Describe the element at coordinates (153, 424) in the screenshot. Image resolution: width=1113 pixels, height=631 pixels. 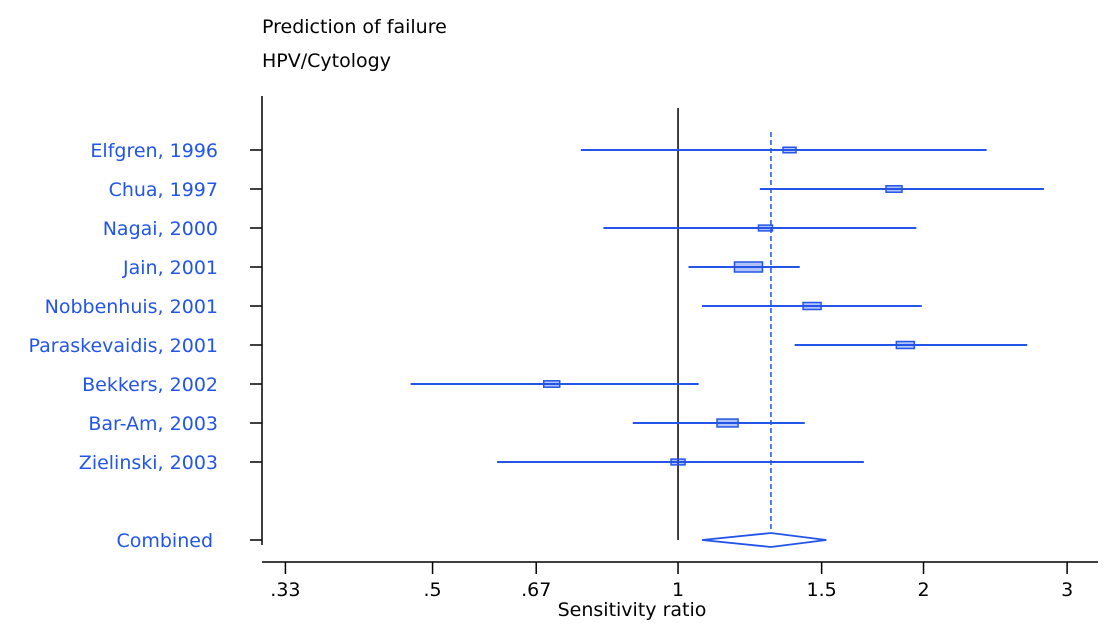
I see `study-label: Bar-Am, 2003` at that location.